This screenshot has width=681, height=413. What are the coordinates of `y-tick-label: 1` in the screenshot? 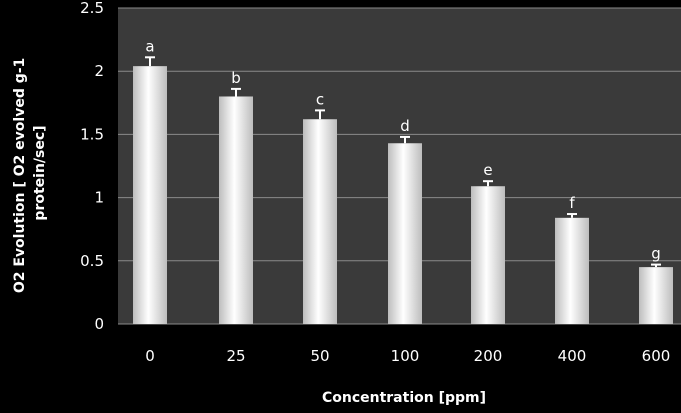 It's located at (99, 198).